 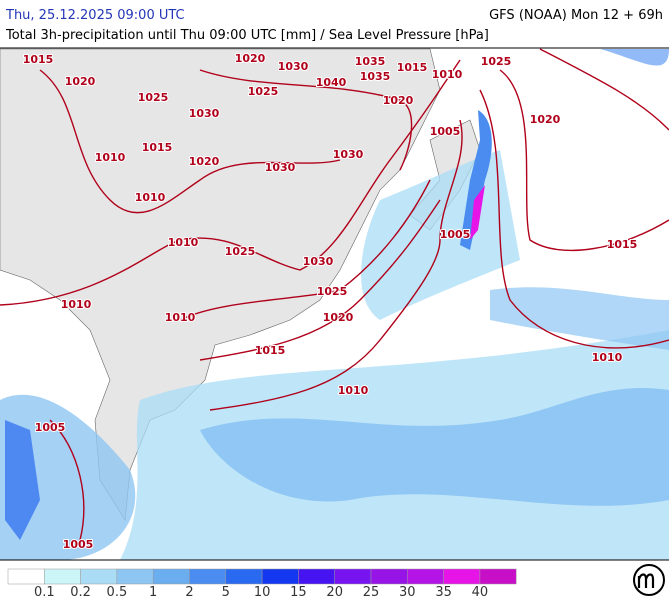 What do you see at coordinates (189, 592) in the screenshot?
I see `legend-label: 2` at bounding box center [189, 592].